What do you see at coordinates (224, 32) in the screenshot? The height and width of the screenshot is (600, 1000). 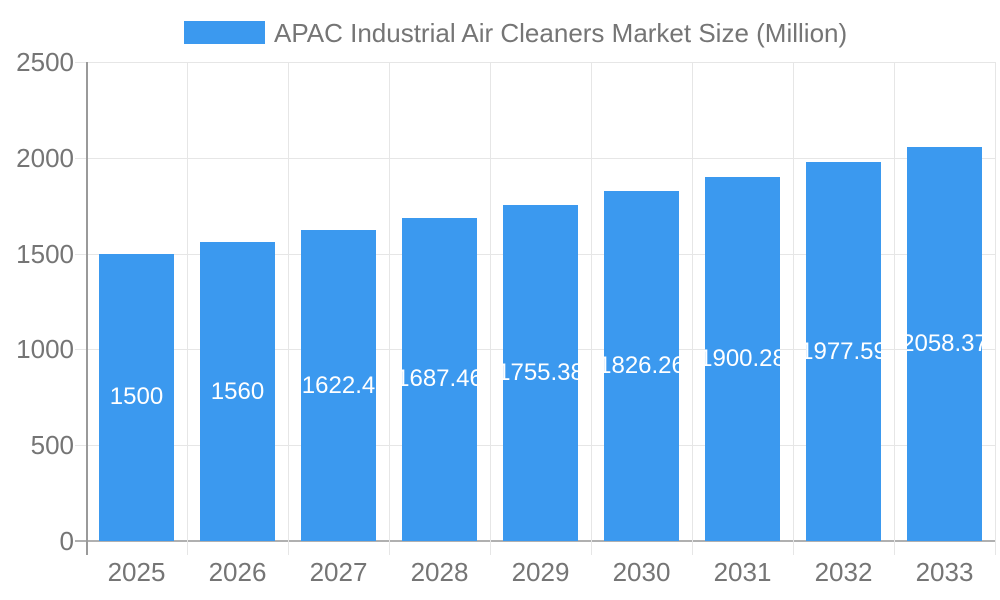 I see `legend-color-swatch` at bounding box center [224, 32].